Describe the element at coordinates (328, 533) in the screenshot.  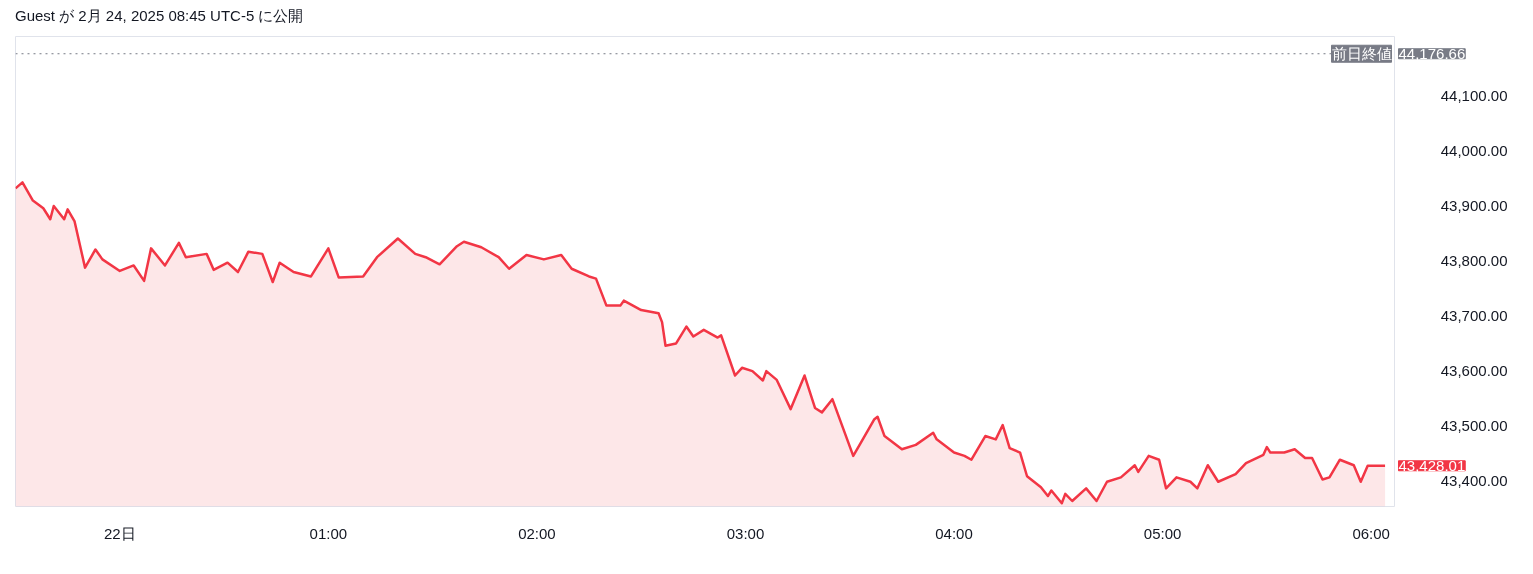
I see `x-tick-label: 01:00` at that location.